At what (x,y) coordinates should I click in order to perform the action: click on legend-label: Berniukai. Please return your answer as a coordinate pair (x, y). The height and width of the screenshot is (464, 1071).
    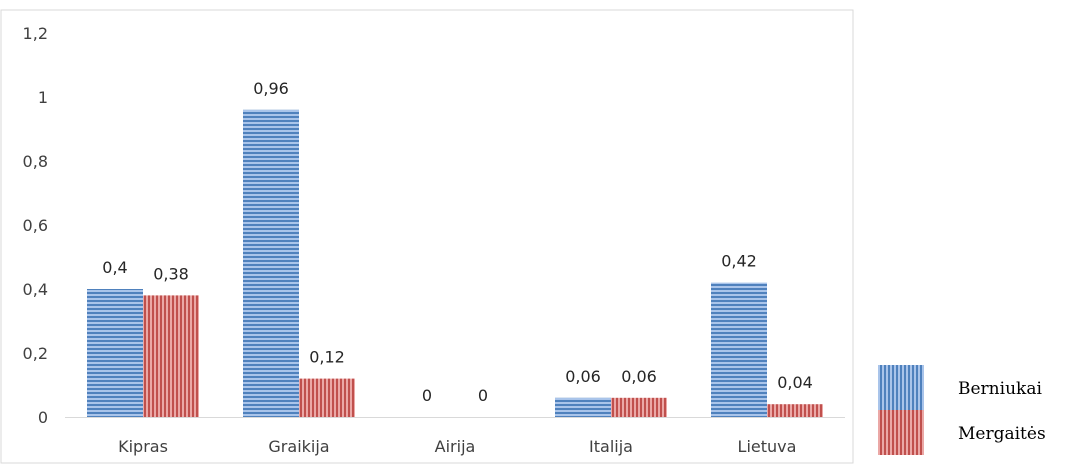
    Looking at the image, I should click on (1000, 389).